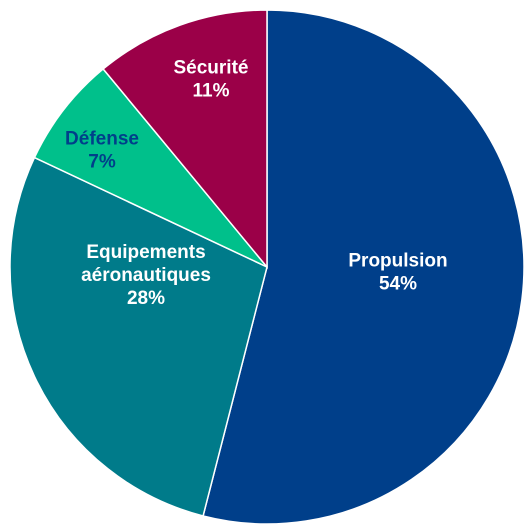 The image size is (525, 526). I want to click on slice-label: Défense 7%, so click(102, 151).